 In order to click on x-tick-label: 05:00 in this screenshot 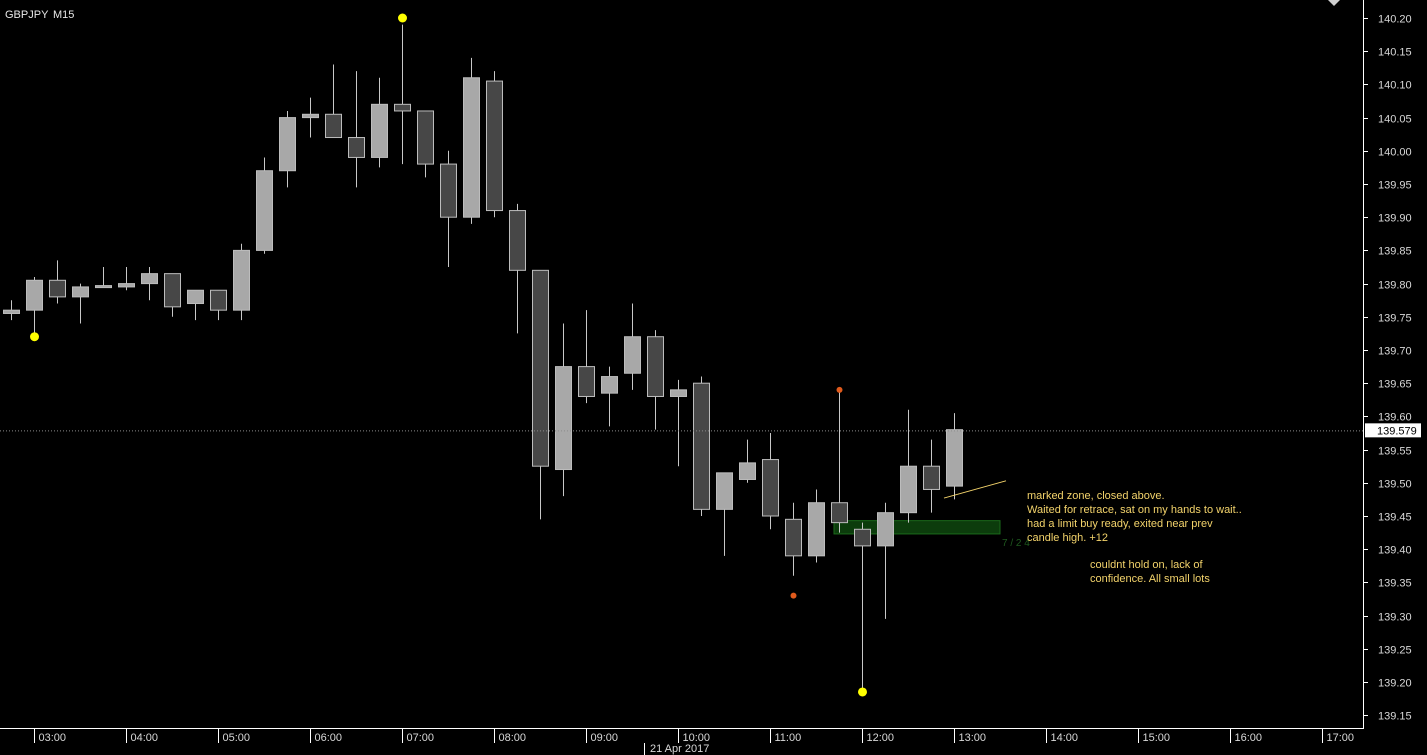, I will do `click(237, 738)`.